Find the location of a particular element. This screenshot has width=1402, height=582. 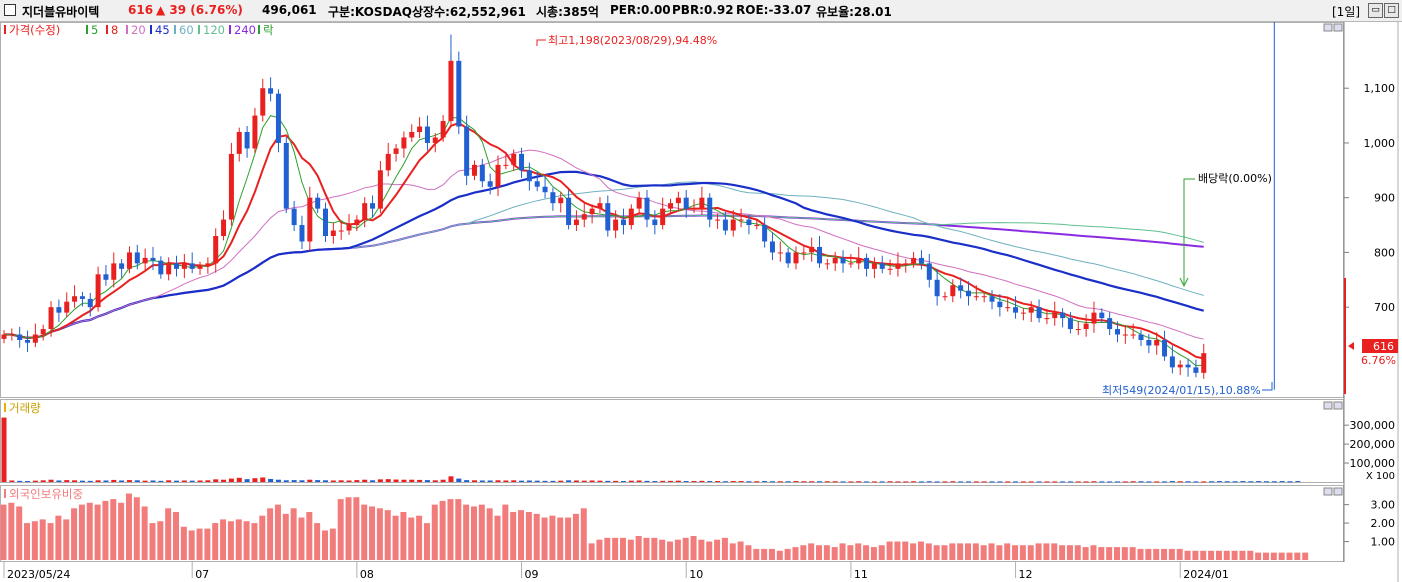

minimize-icon: ▭ is located at coordinates (1375, 10).